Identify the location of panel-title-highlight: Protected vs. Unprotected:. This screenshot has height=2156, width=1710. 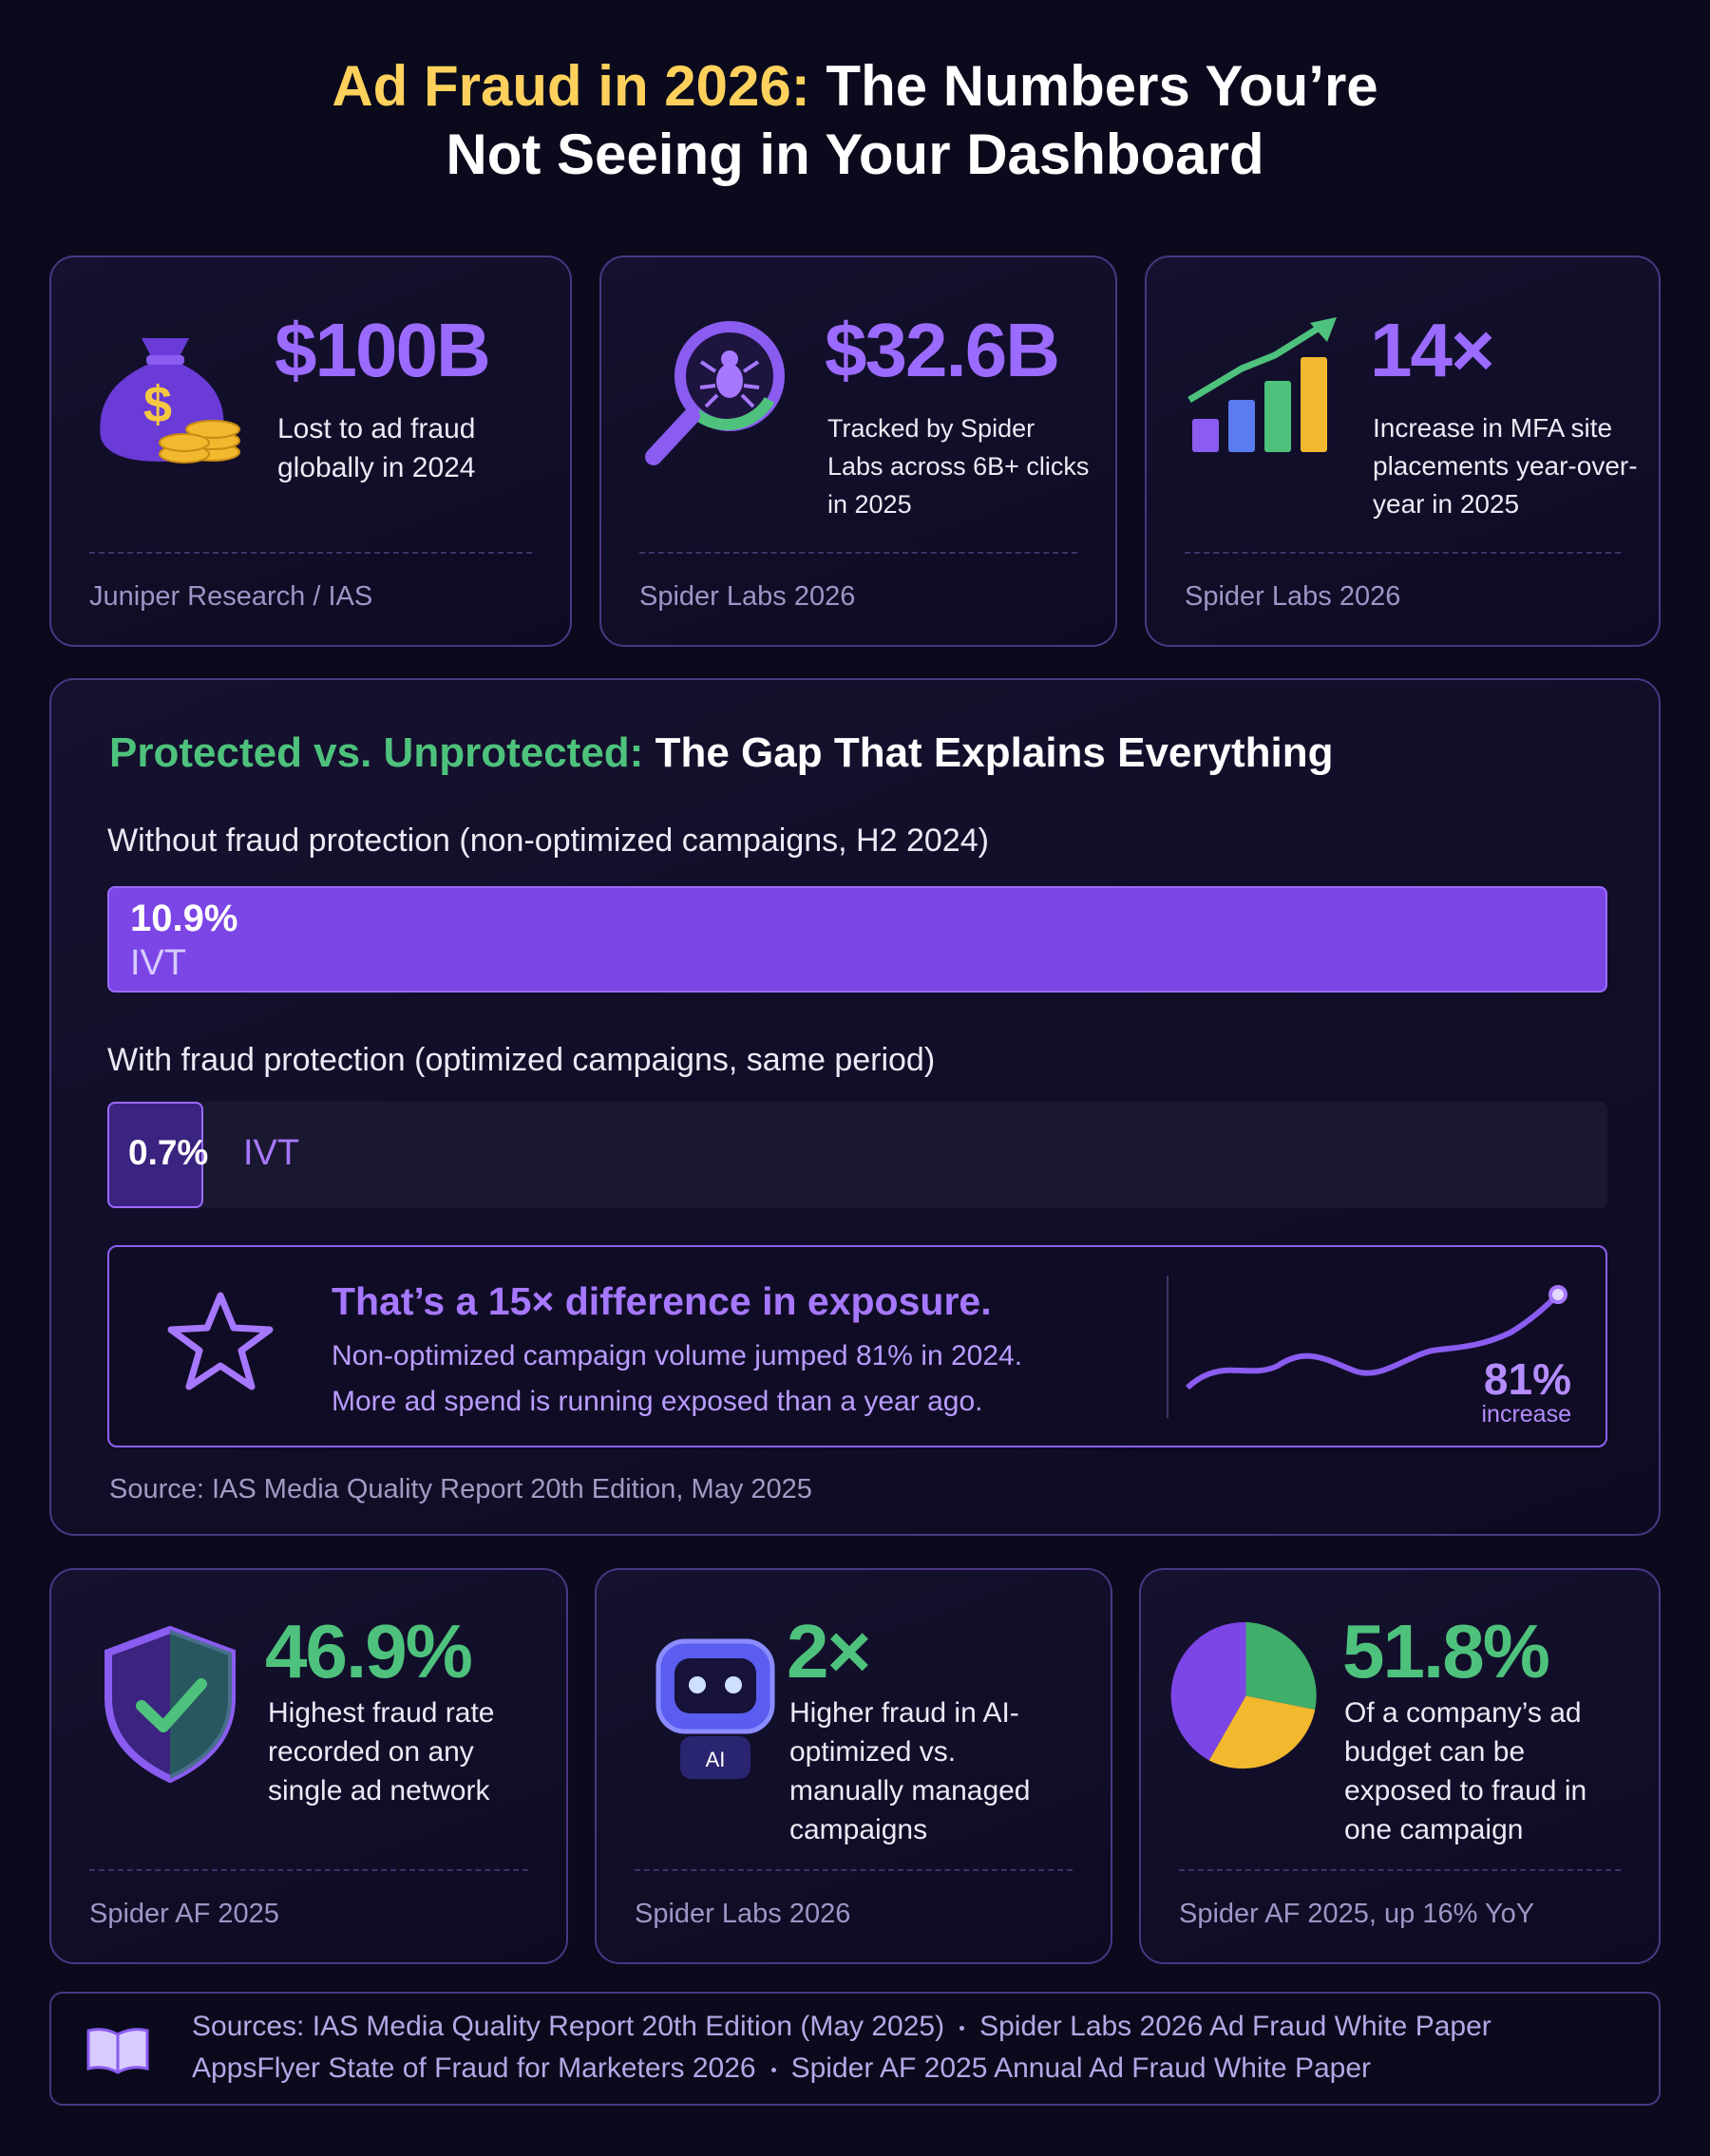
(376, 753).